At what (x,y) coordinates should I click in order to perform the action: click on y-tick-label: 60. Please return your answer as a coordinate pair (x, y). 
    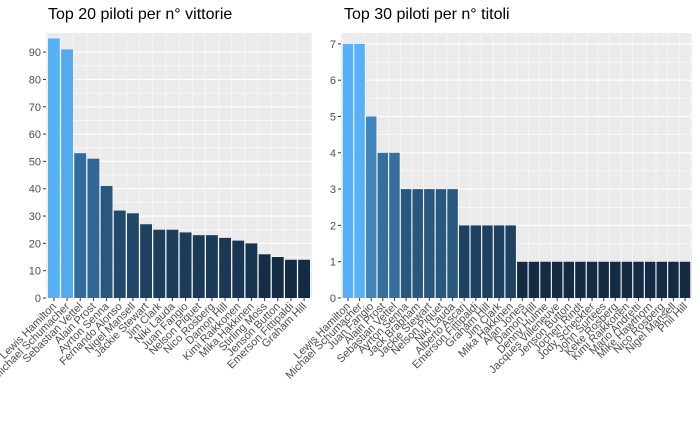
    Looking at the image, I should click on (35, 135).